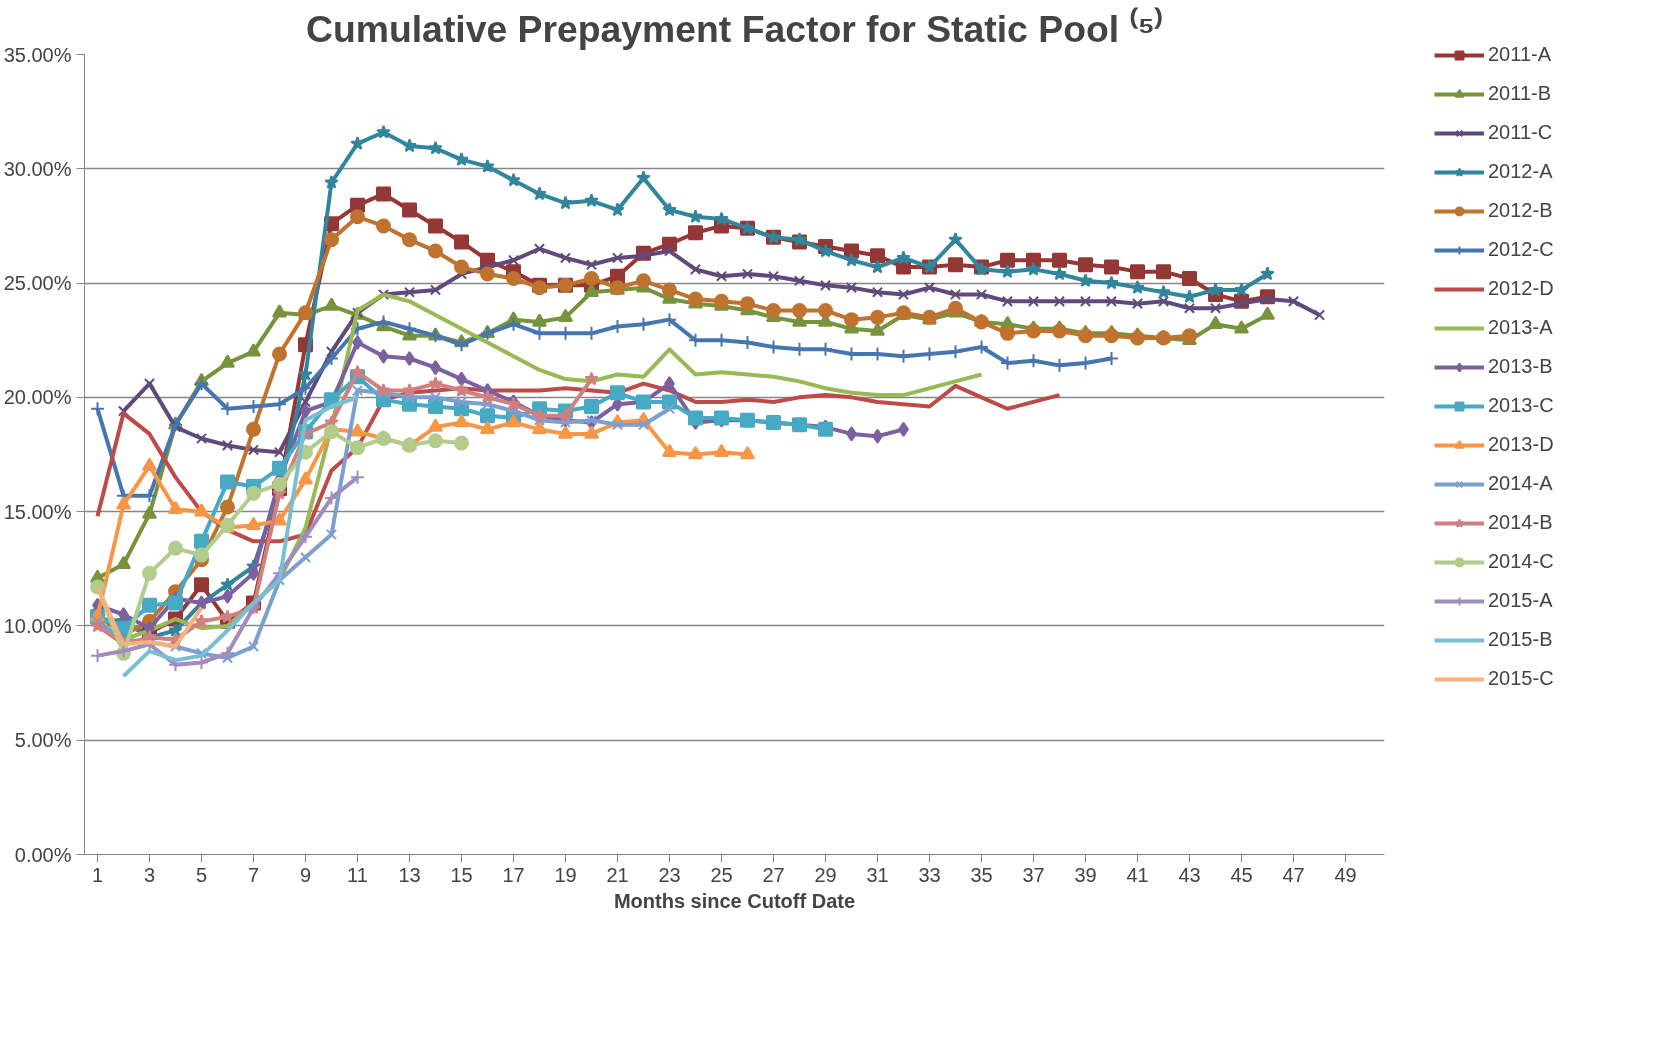 This screenshot has height=1047, width=1660. What do you see at coordinates (1085, 874) in the screenshot?
I see `x-tick-label: 39` at bounding box center [1085, 874].